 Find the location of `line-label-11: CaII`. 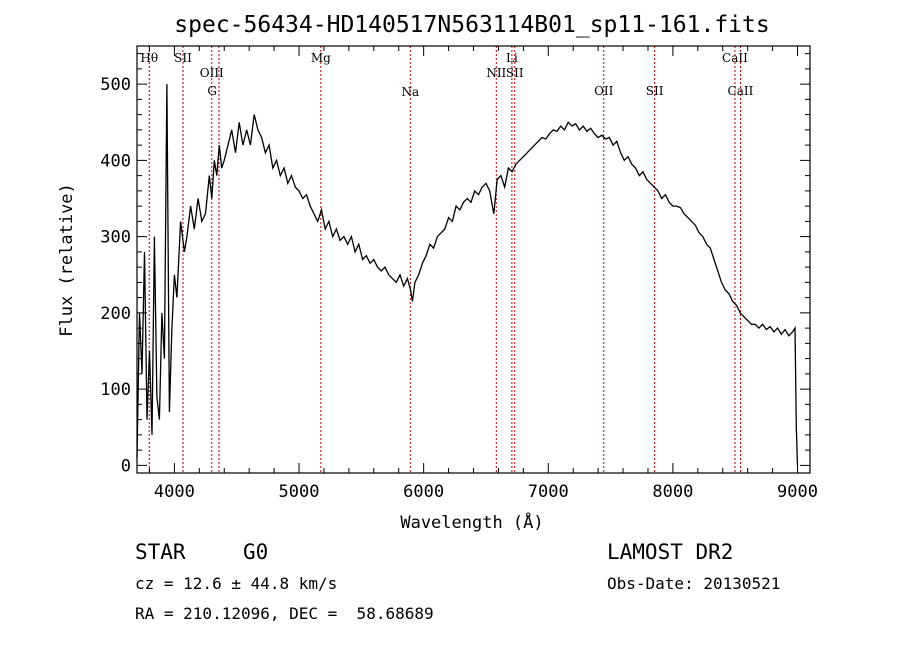

line-label-11: CaII is located at coordinates (735, 58).